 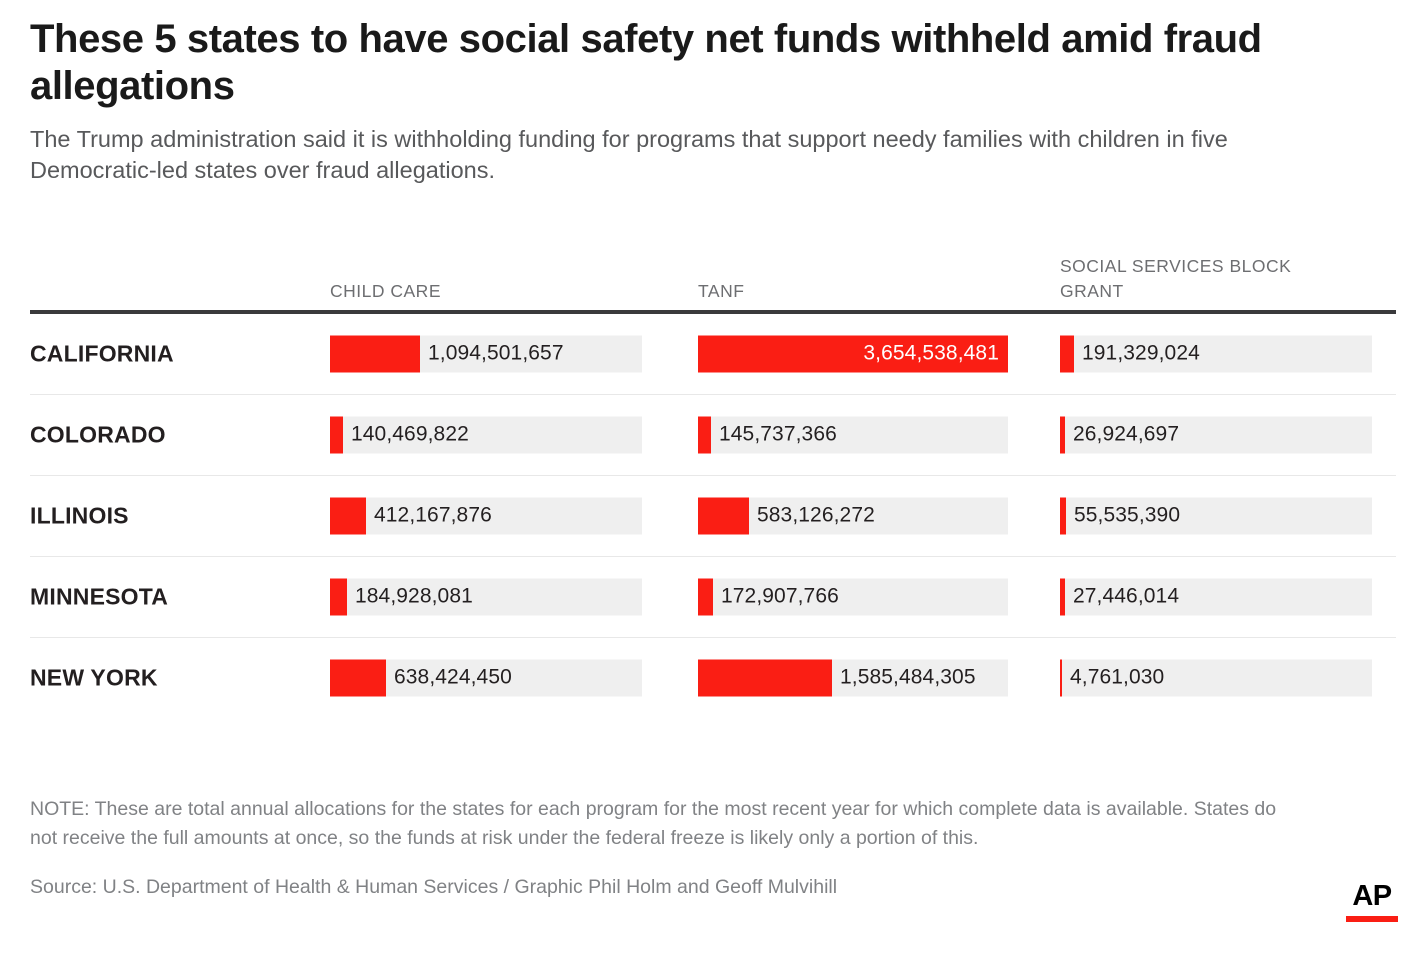 I want to click on bar-track: 55,535,390, so click(x=1216, y=516).